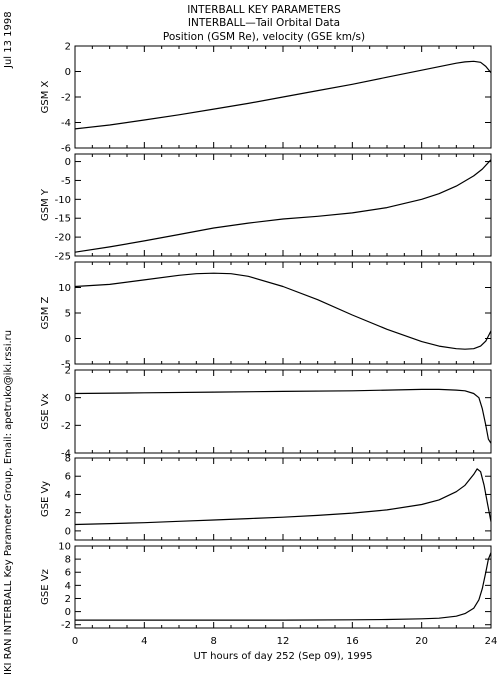  What do you see at coordinates (75, 641) in the screenshot?
I see `x-tick-label: 0` at bounding box center [75, 641].